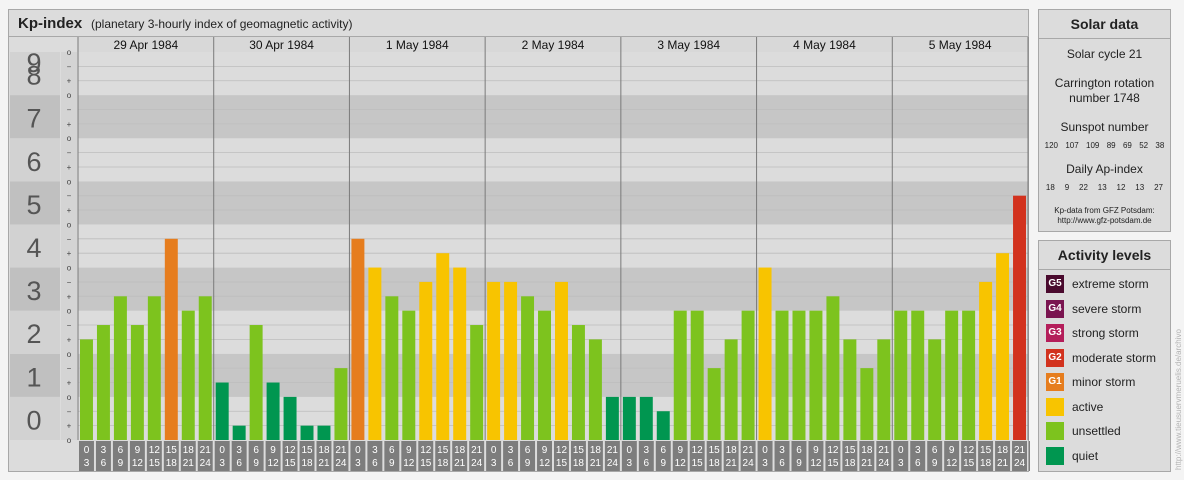 The image size is (1184, 480). I want to click on activity-level-item: G1 minor storm, so click(1090, 382).